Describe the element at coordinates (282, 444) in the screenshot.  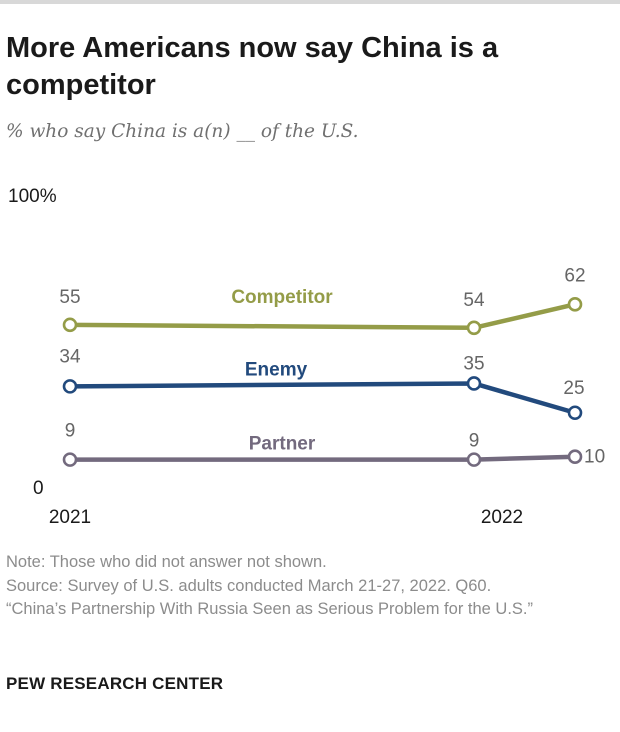
I see `partner-series-label: Partner` at that location.